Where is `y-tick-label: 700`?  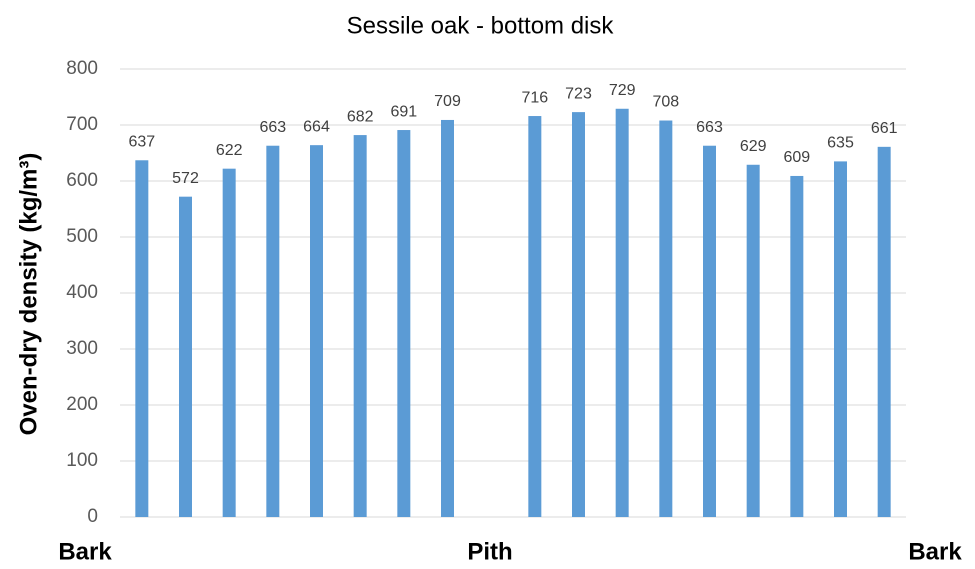
y-tick-label: 700 is located at coordinates (82, 124).